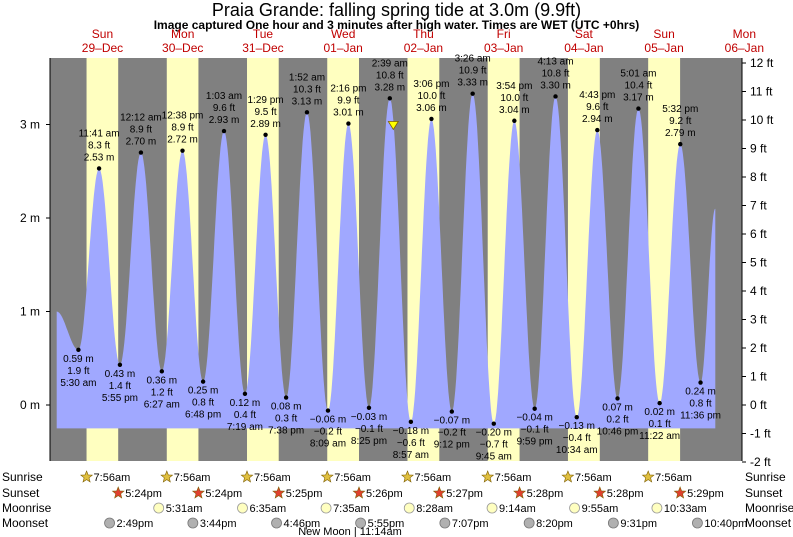 The width and height of the screenshot is (793, 537). I want to click on day-name: Thu, so click(423, 34).